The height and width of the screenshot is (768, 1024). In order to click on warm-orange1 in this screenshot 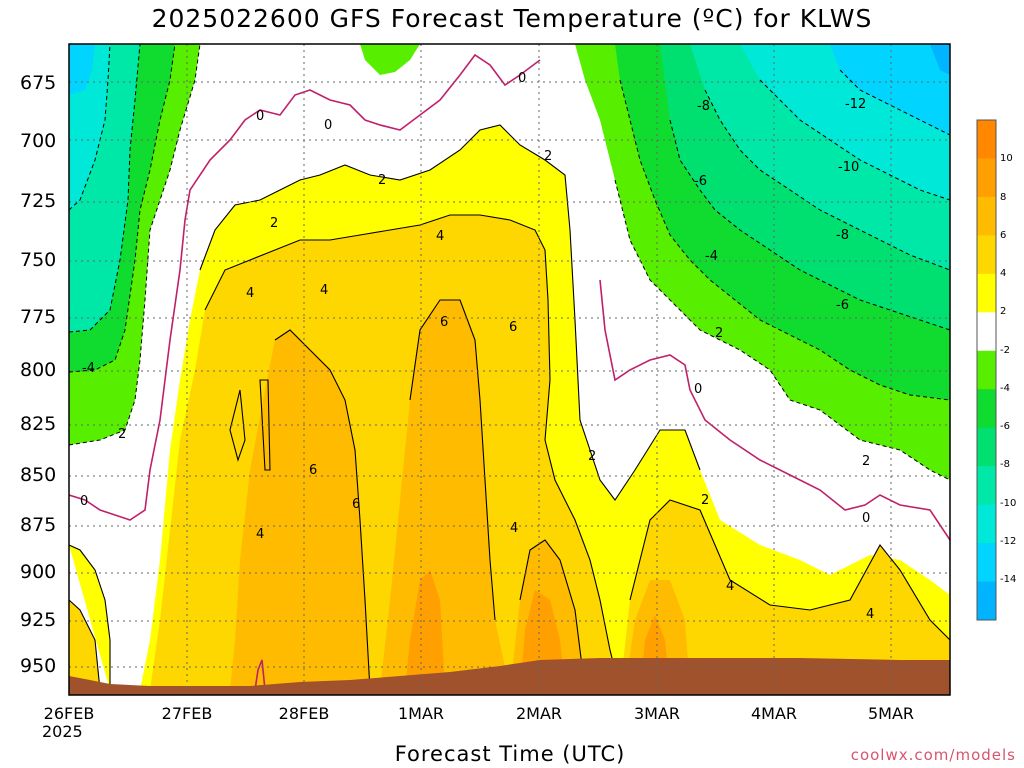, I will do `click(300, 510)`.